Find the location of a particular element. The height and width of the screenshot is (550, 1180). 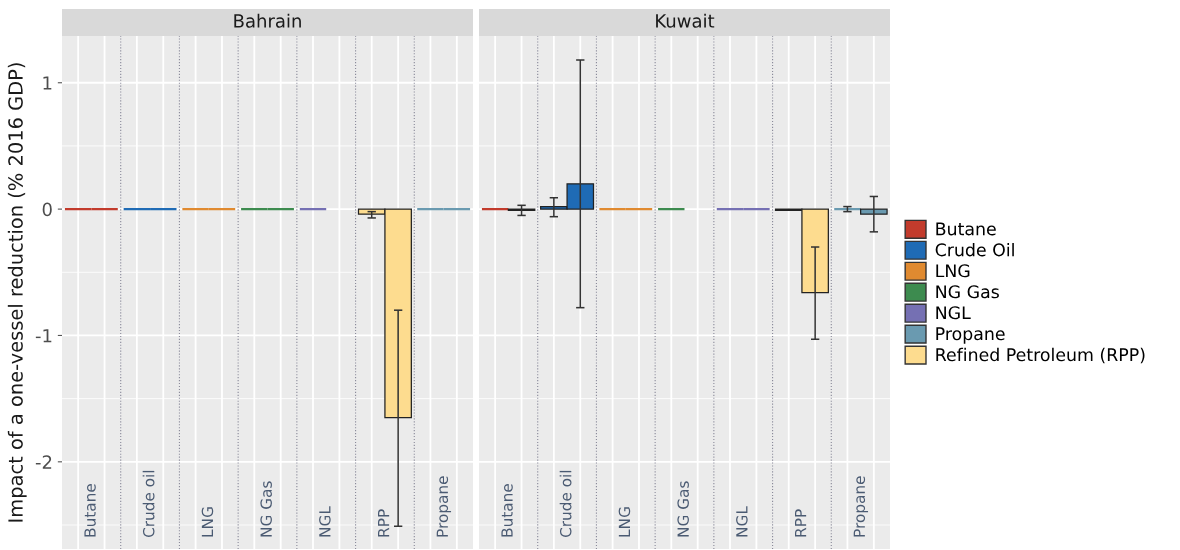

legend-label: NG Gas is located at coordinates (967, 292).